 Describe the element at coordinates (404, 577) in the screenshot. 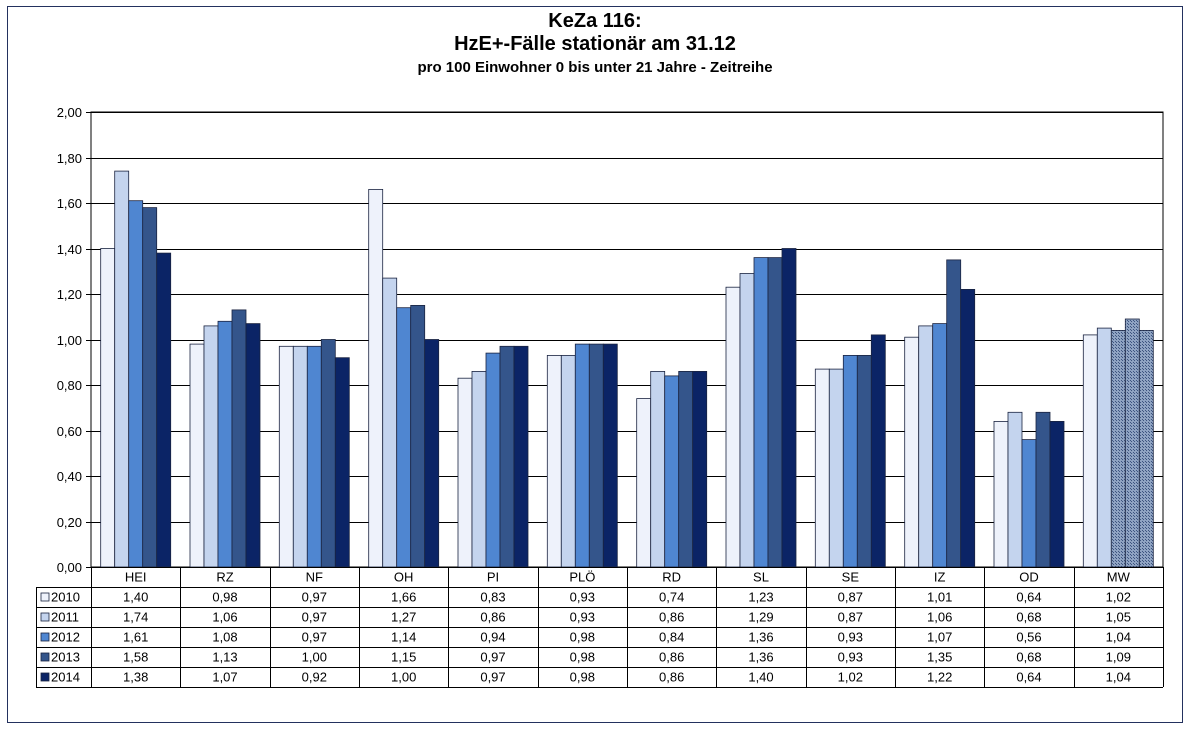

I see `table-category-label: OH` at that location.